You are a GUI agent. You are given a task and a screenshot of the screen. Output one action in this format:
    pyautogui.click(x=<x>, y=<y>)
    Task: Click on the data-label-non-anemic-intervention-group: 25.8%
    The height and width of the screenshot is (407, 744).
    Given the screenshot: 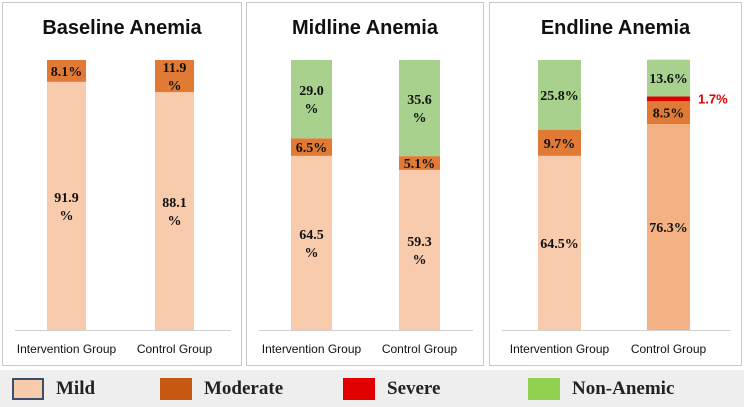 What is the action you would take?
    pyautogui.click(x=559, y=96)
    